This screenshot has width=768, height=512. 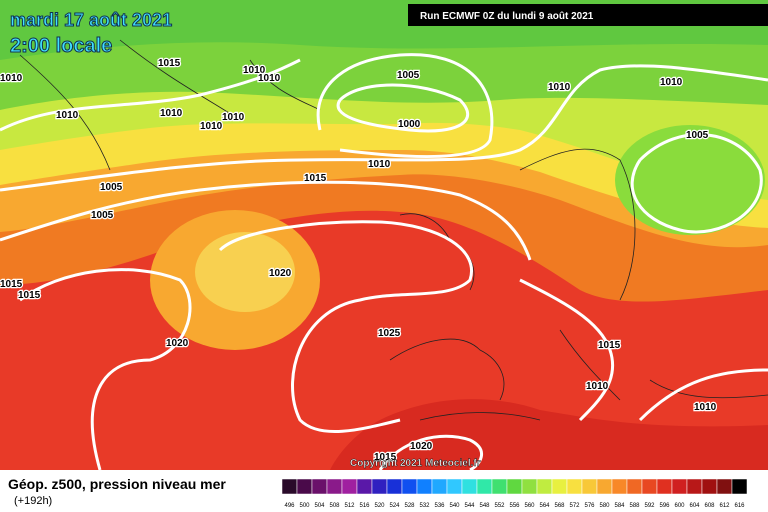 What do you see at coordinates (117, 484) in the screenshot?
I see `map-title: Géop. z500, pression niveau mer` at bounding box center [117, 484].